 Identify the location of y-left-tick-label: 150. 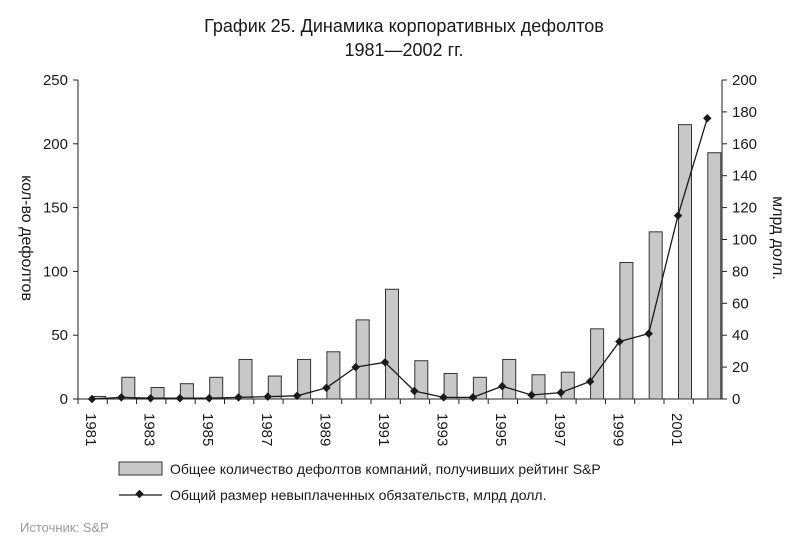
(55, 208).